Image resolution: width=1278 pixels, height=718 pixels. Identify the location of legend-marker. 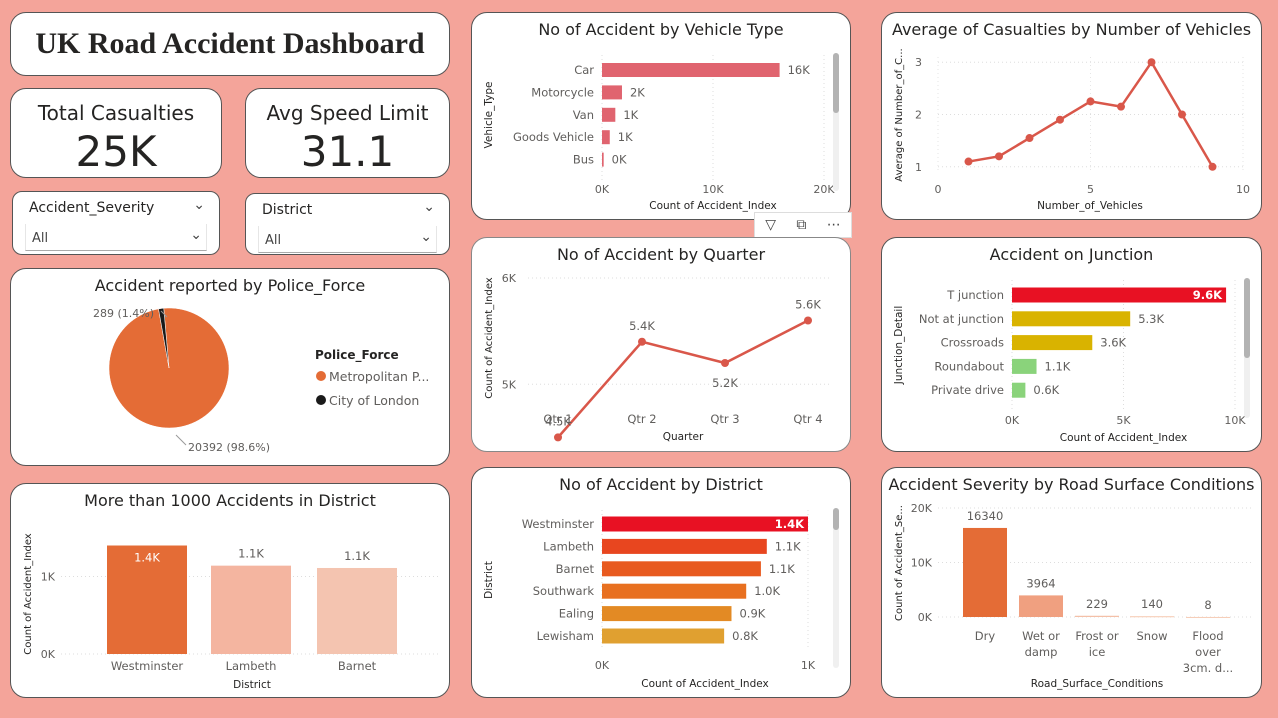
(321, 376).